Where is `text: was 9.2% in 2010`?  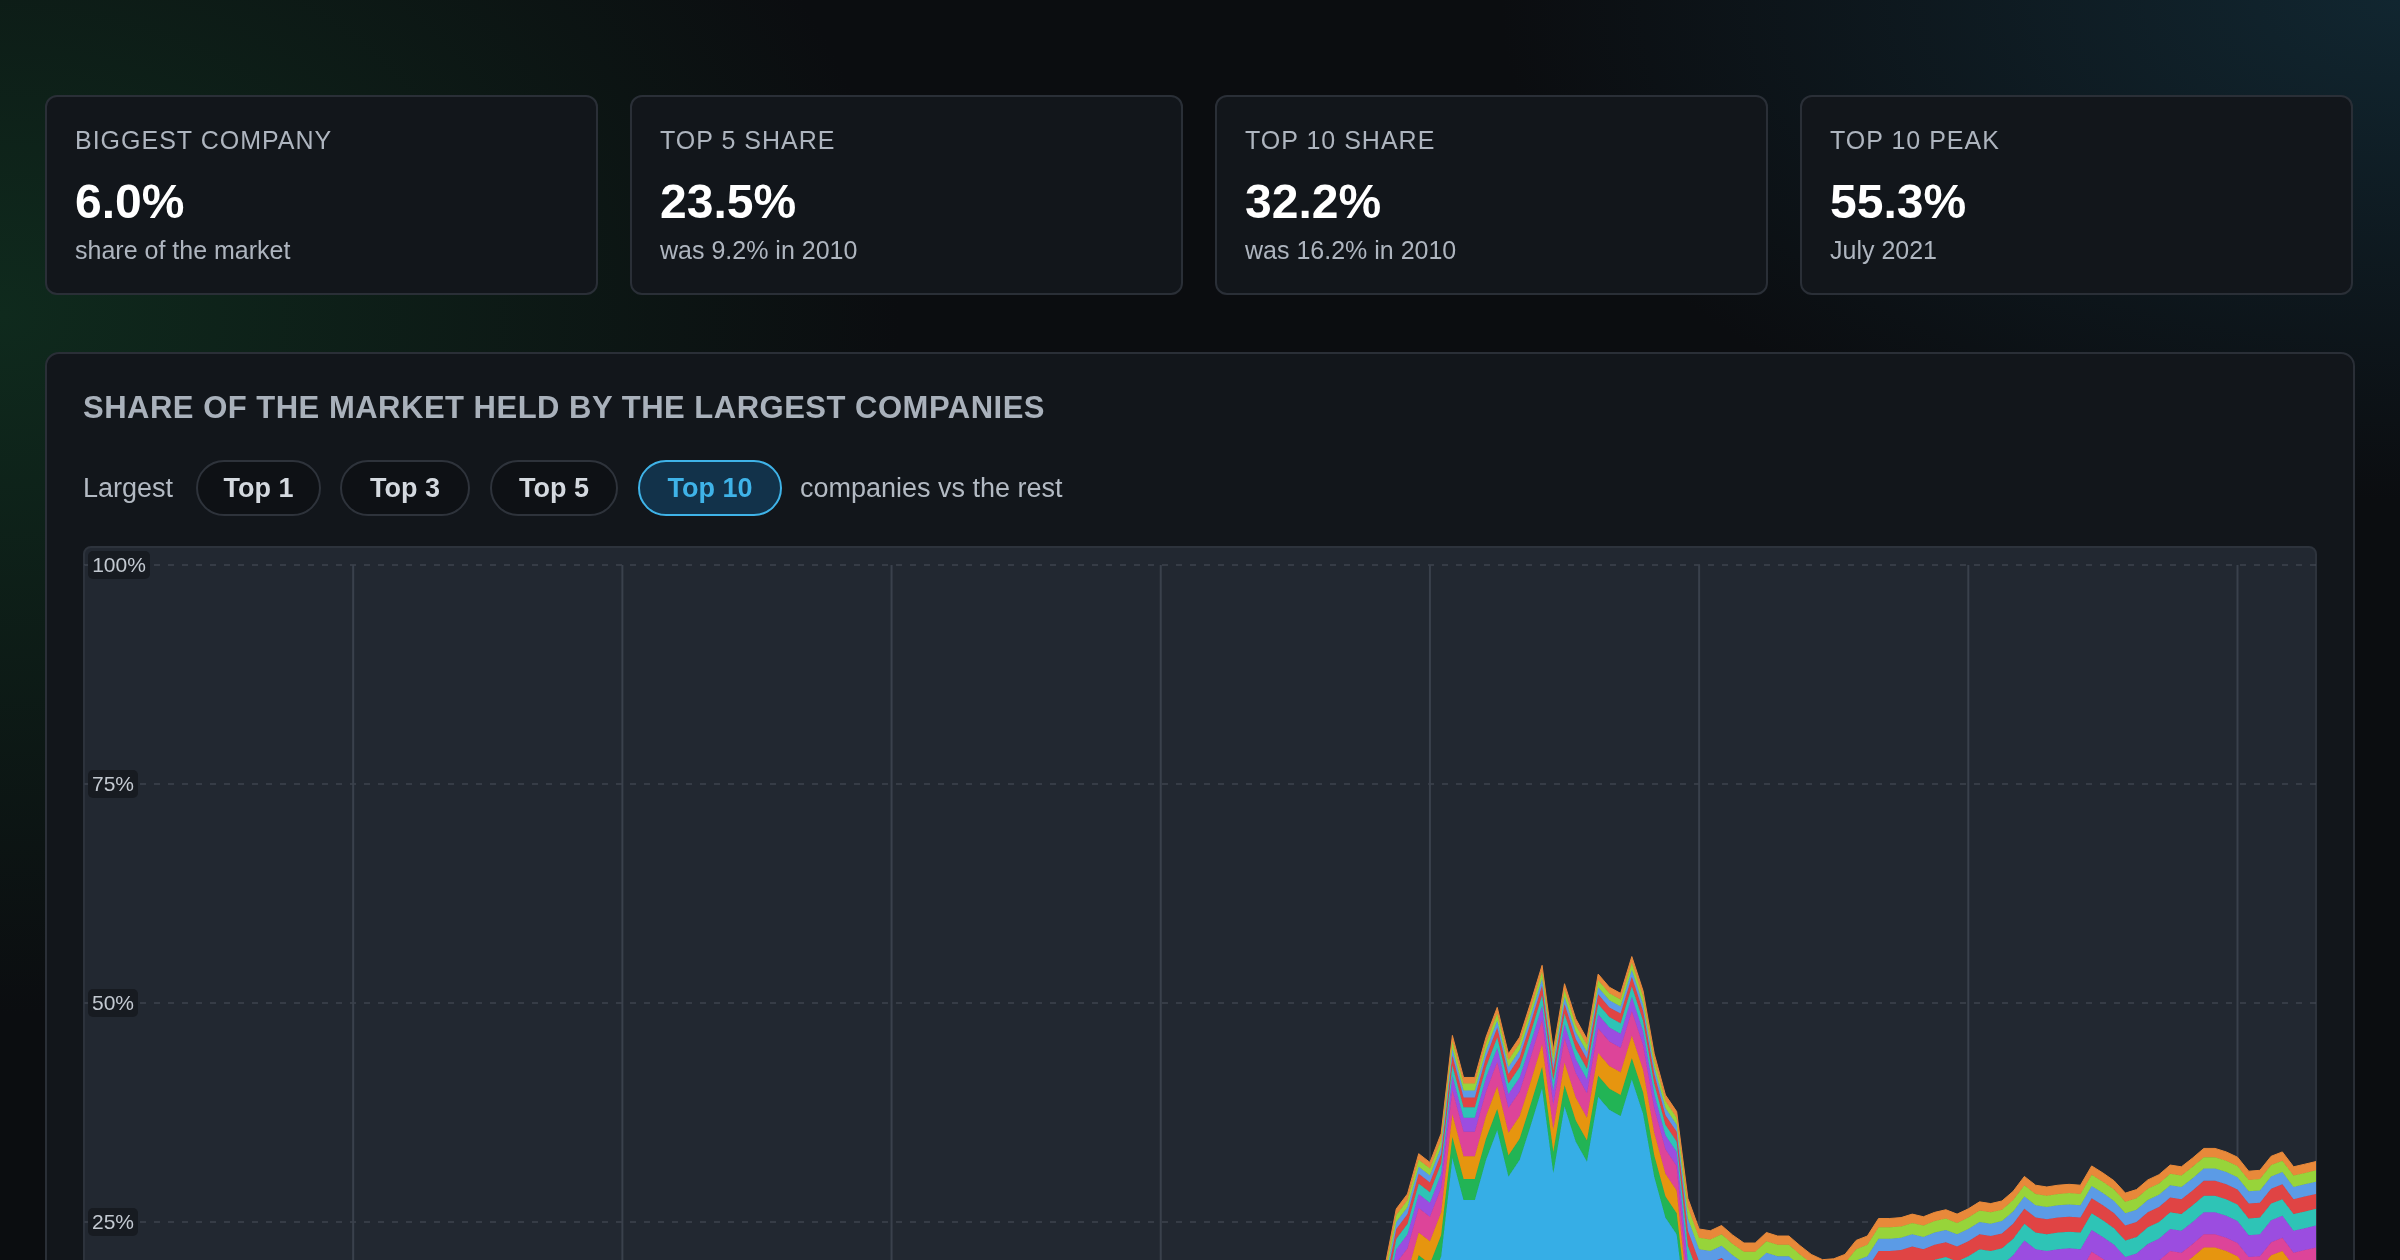 text: was 9.2% in 2010 is located at coordinates (759, 250).